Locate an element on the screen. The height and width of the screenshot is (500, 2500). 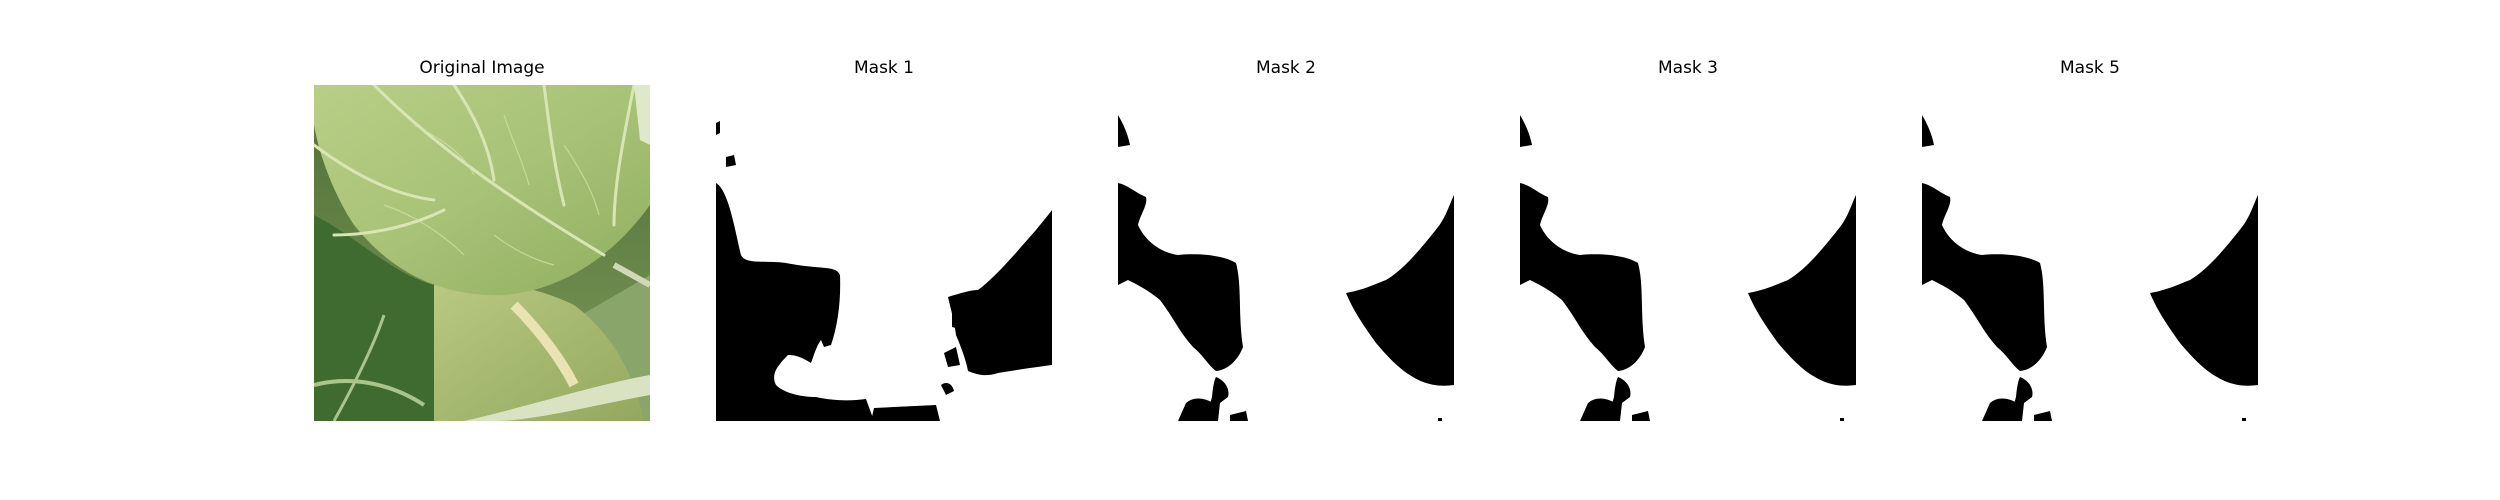
mask-2-shape is located at coordinates (1286, 253).